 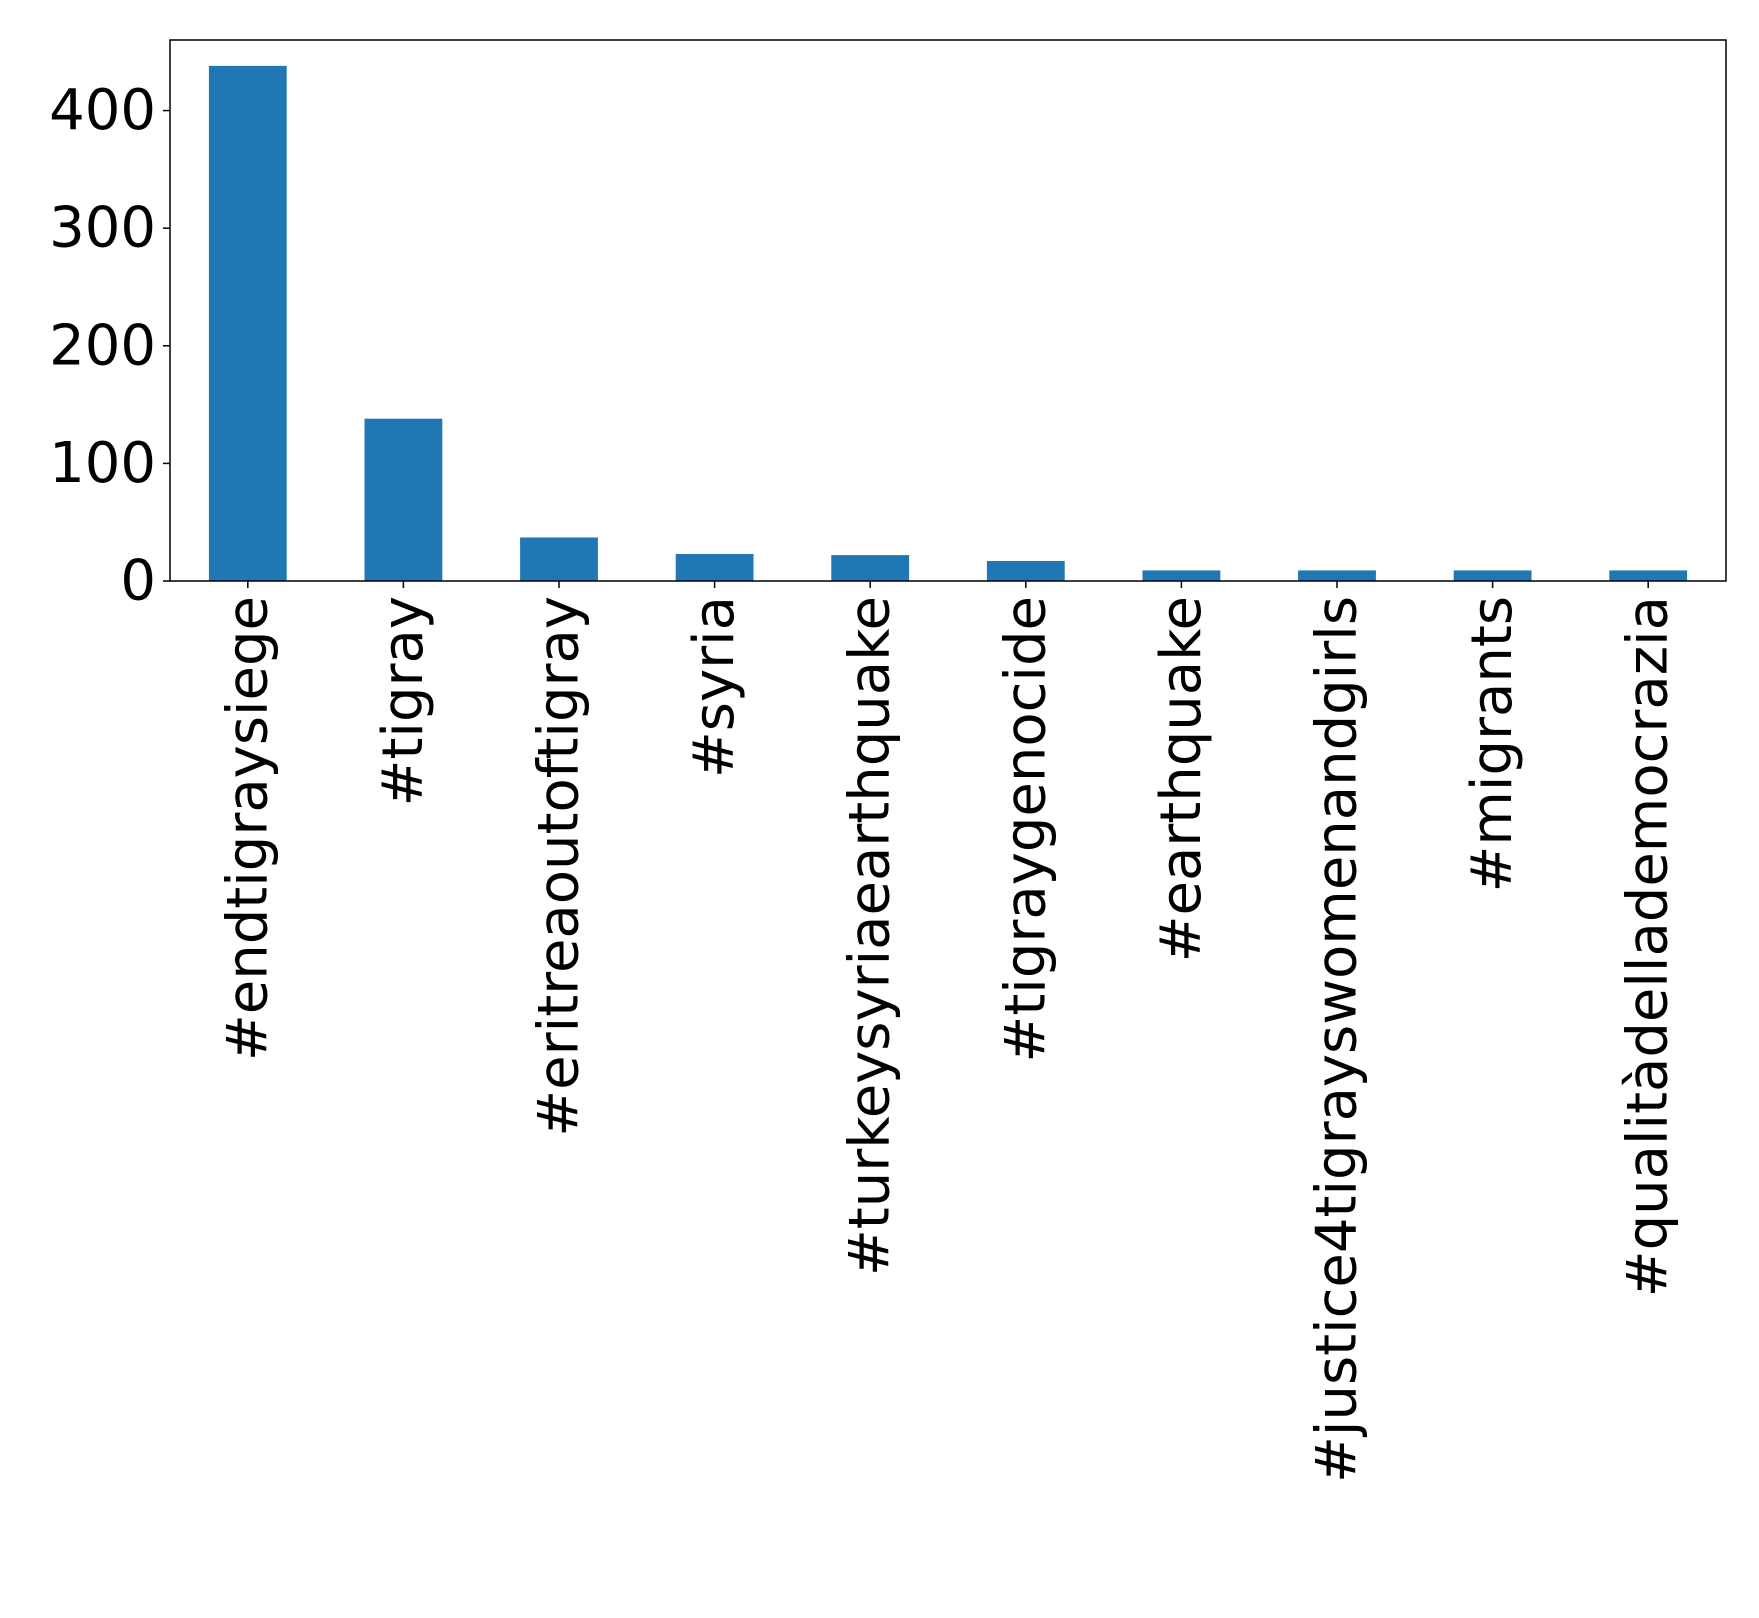 What do you see at coordinates (102, 463) in the screenshot?
I see `y-tick-label-1: 100` at bounding box center [102, 463].